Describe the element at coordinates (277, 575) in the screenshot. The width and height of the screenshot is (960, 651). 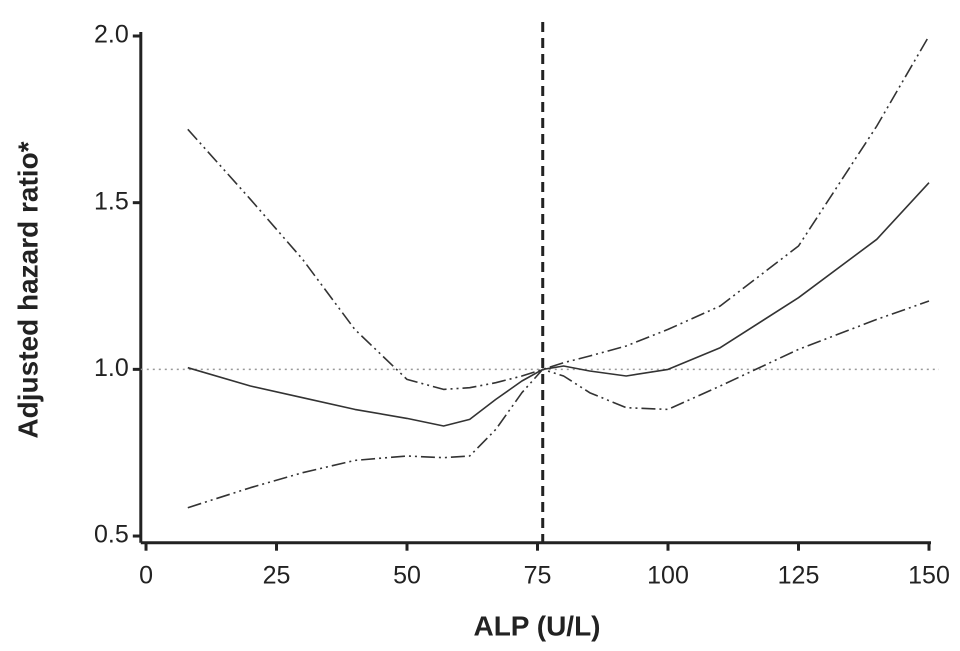
I see `x-tick-label: 25` at that location.